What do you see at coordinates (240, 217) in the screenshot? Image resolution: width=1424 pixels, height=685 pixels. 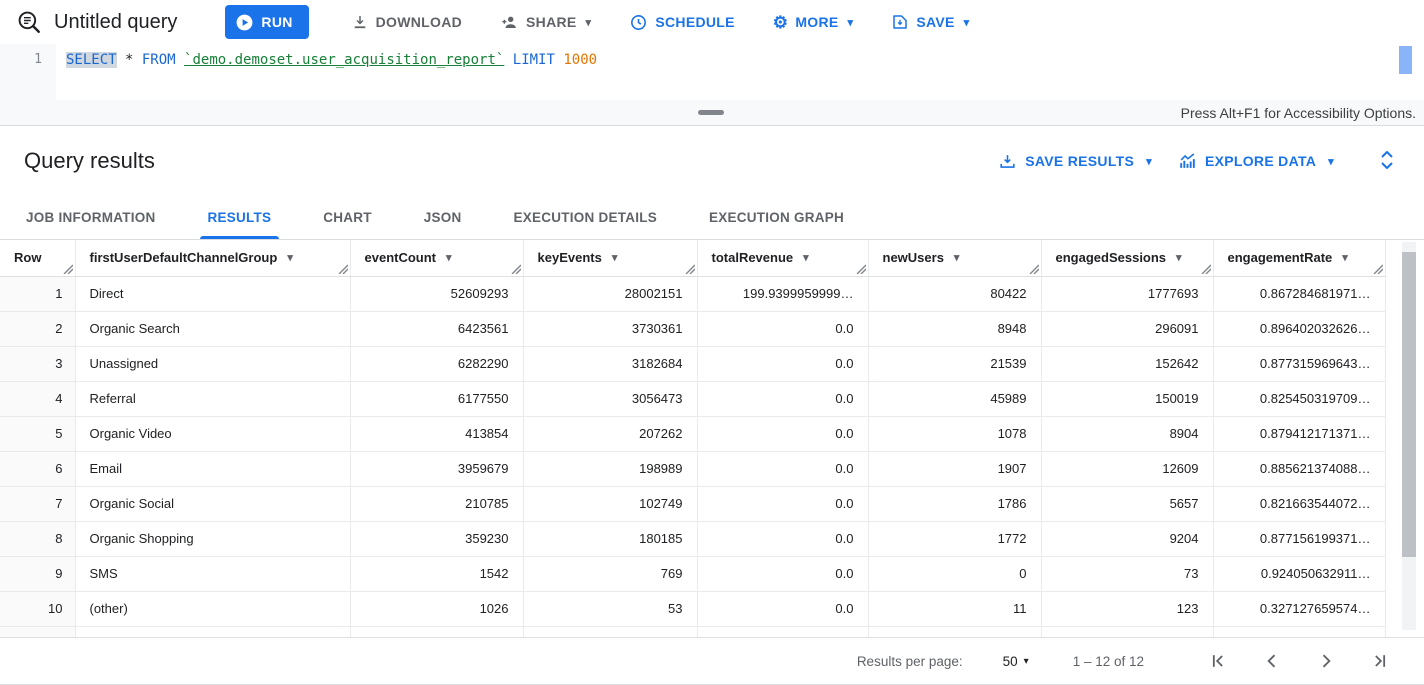 I see `tab-results: RESULTS` at bounding box center [240, 217].